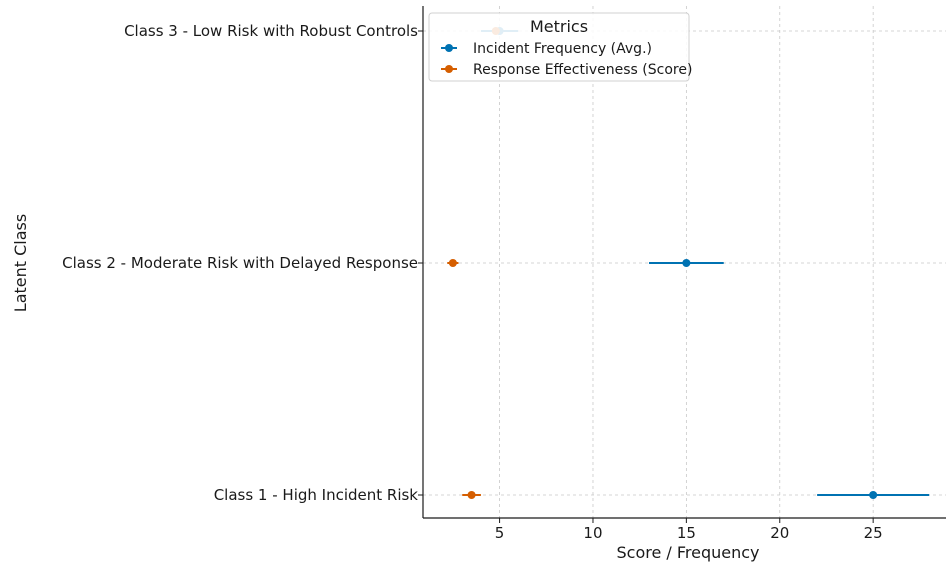 The height and width of the screenshot is (564, 947). I want to click on x-tick-label: 15, so click(686, 533).